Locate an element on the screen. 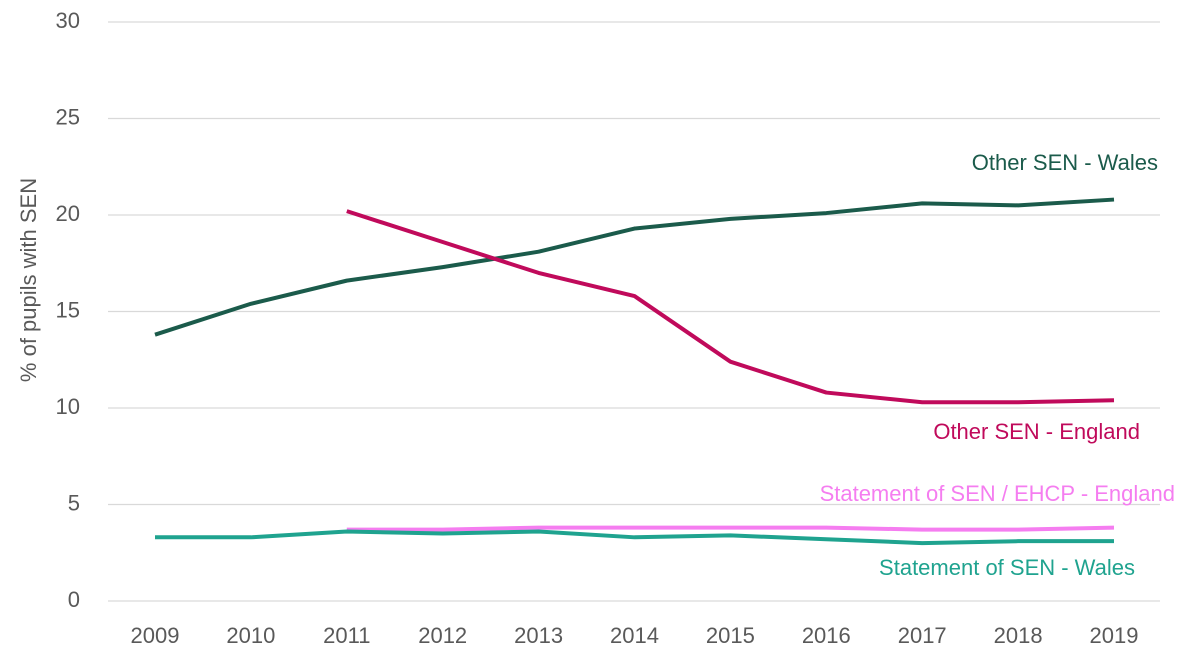 The width and height of the screenshot is (1187, 654). series-label: Other SEN - Wales is located at coordinates (1065, 162).